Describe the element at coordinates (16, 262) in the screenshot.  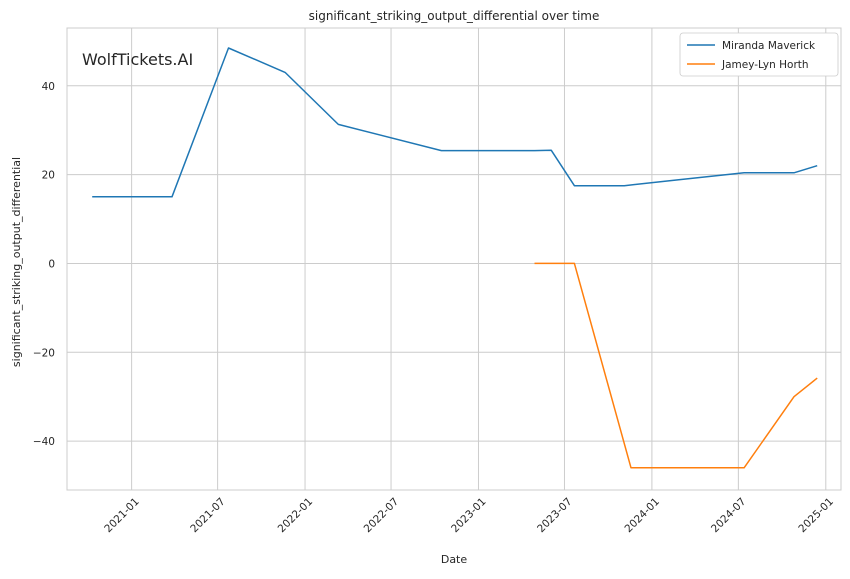
I see `y-axis-label: significant_striking_output_differential` at that location.